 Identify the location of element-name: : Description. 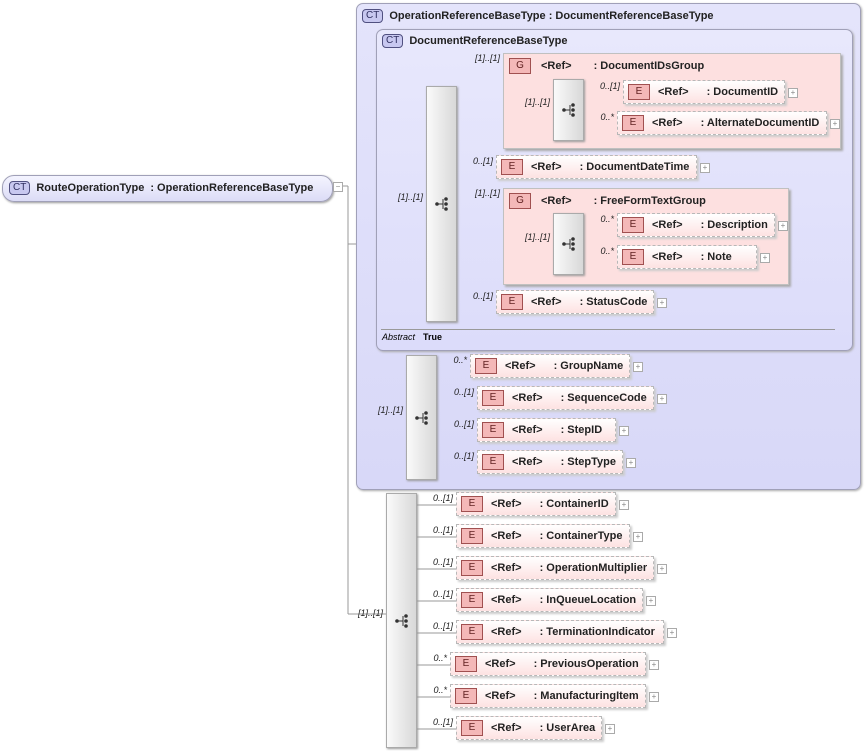
(734, 225).